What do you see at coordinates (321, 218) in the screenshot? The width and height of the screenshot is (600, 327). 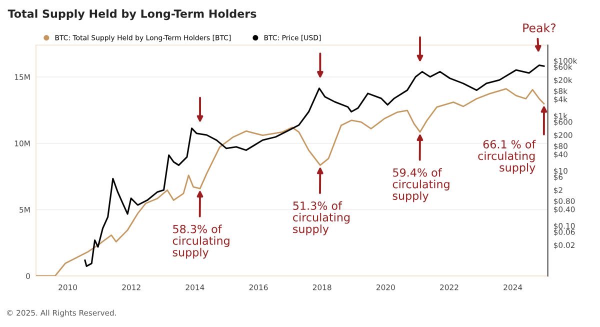 I see `annotation: 51.3% of circulating supply` at bounding box center [321, 218].